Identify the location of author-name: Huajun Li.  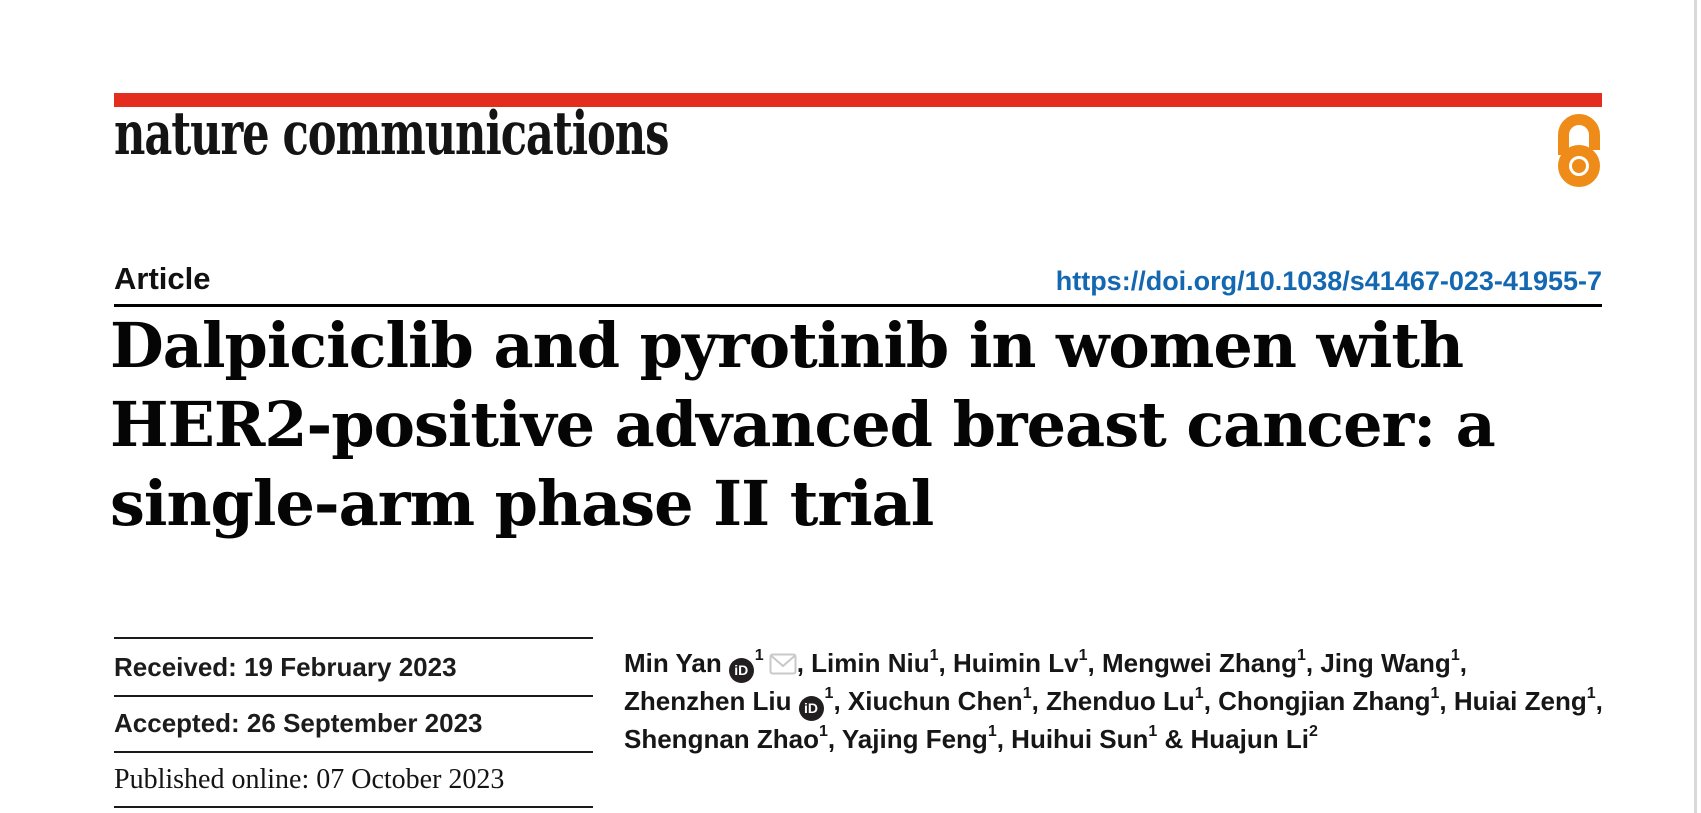
(1249, 739).